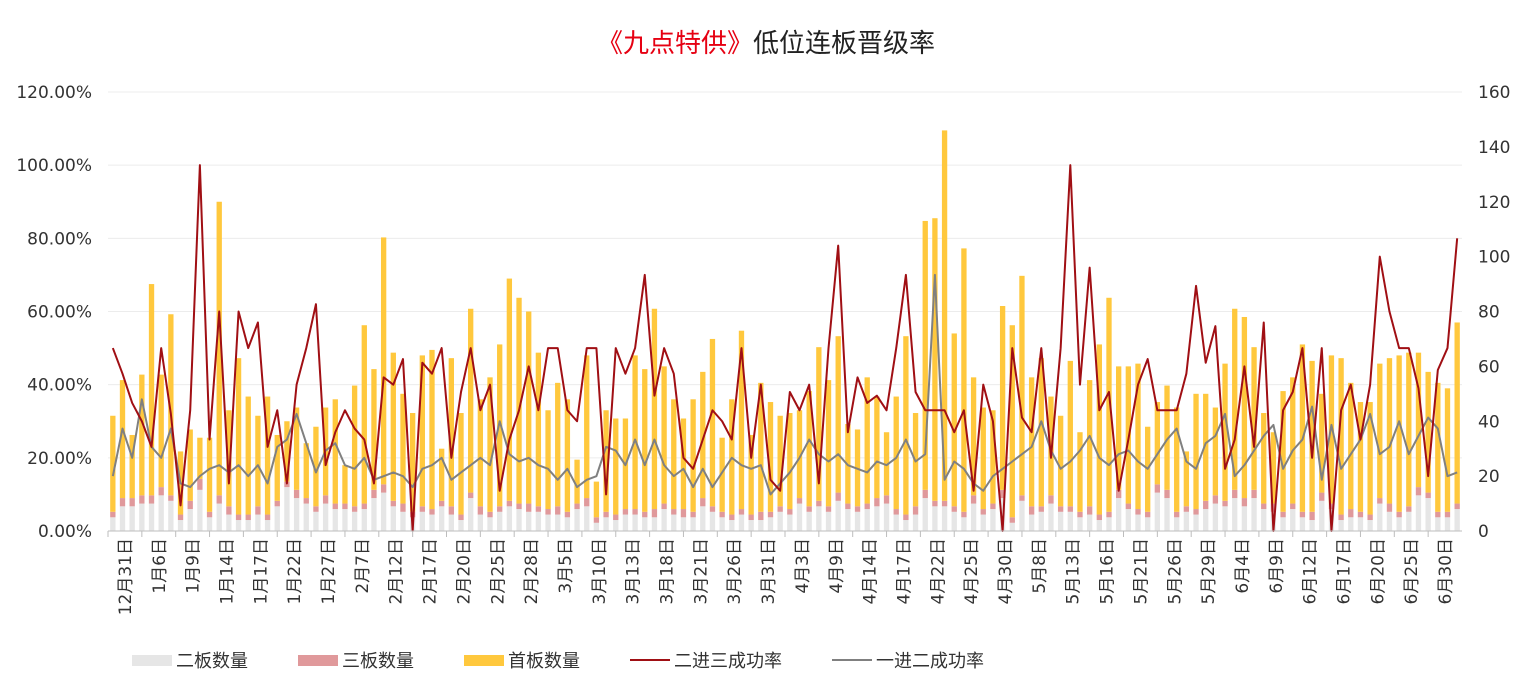 The image size is (1523, 693). I want to click on right-axis: 0 20 40 60 80 100 120 140 160, so click(1494, 312).